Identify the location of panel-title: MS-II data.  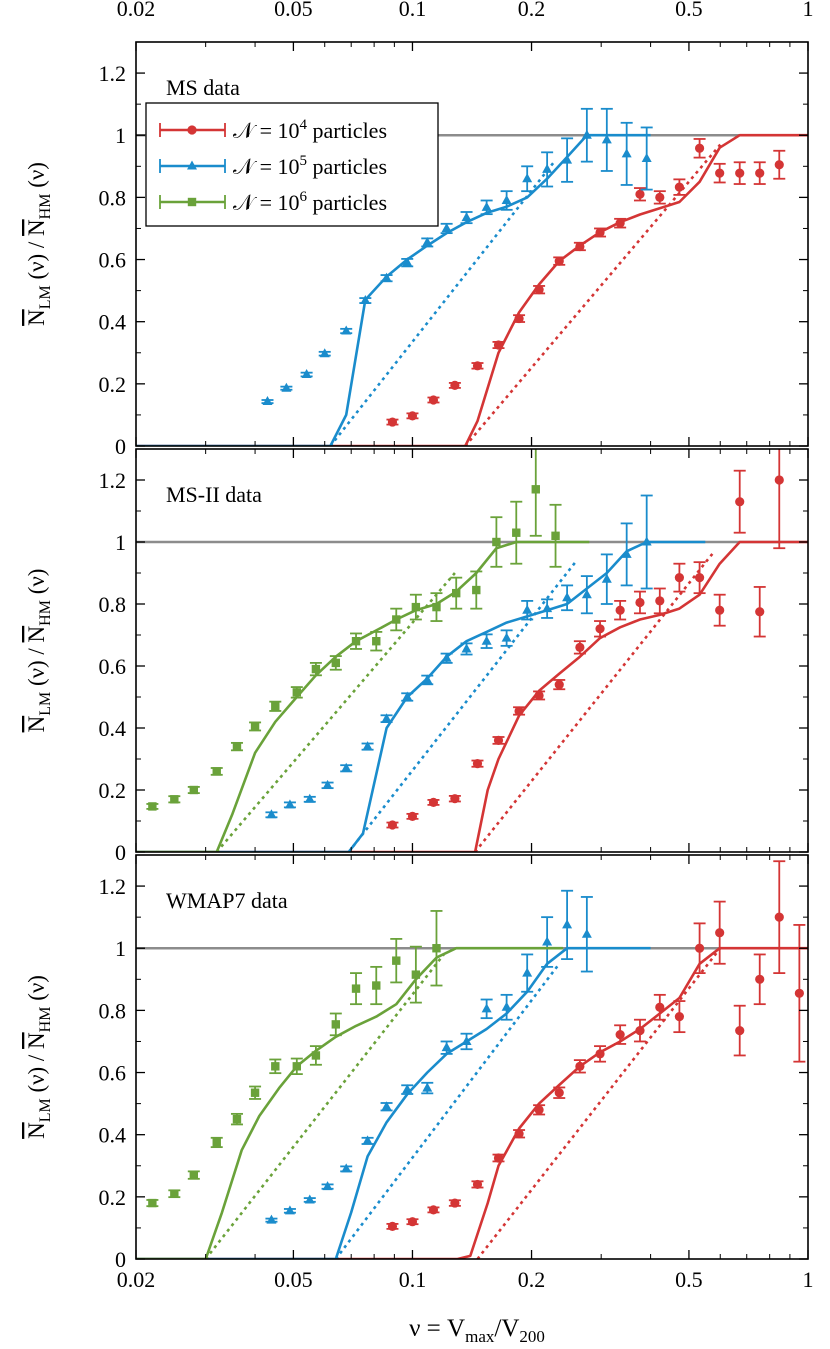
(214, 494).